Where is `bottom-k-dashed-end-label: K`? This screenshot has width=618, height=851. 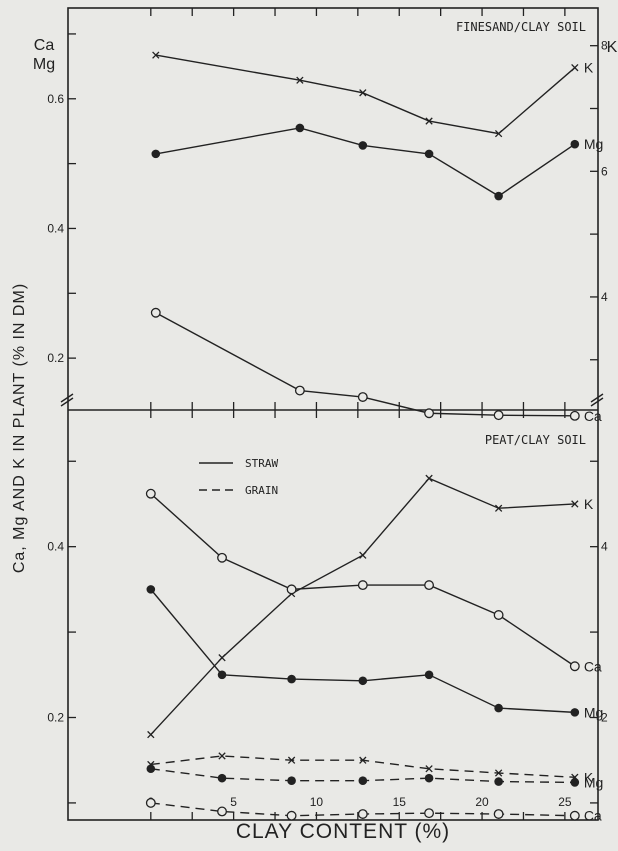
bottom-k-dashed-end-label: K is located at coordinates (589, 777).